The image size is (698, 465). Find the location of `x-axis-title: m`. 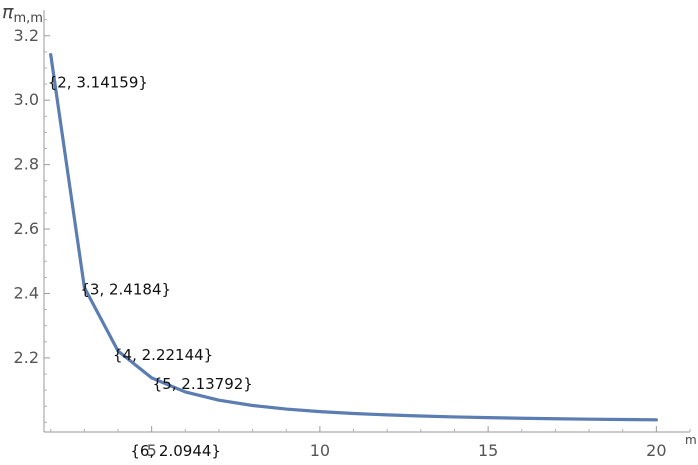

x-axis-title: m is located at coordinates (691, 440).